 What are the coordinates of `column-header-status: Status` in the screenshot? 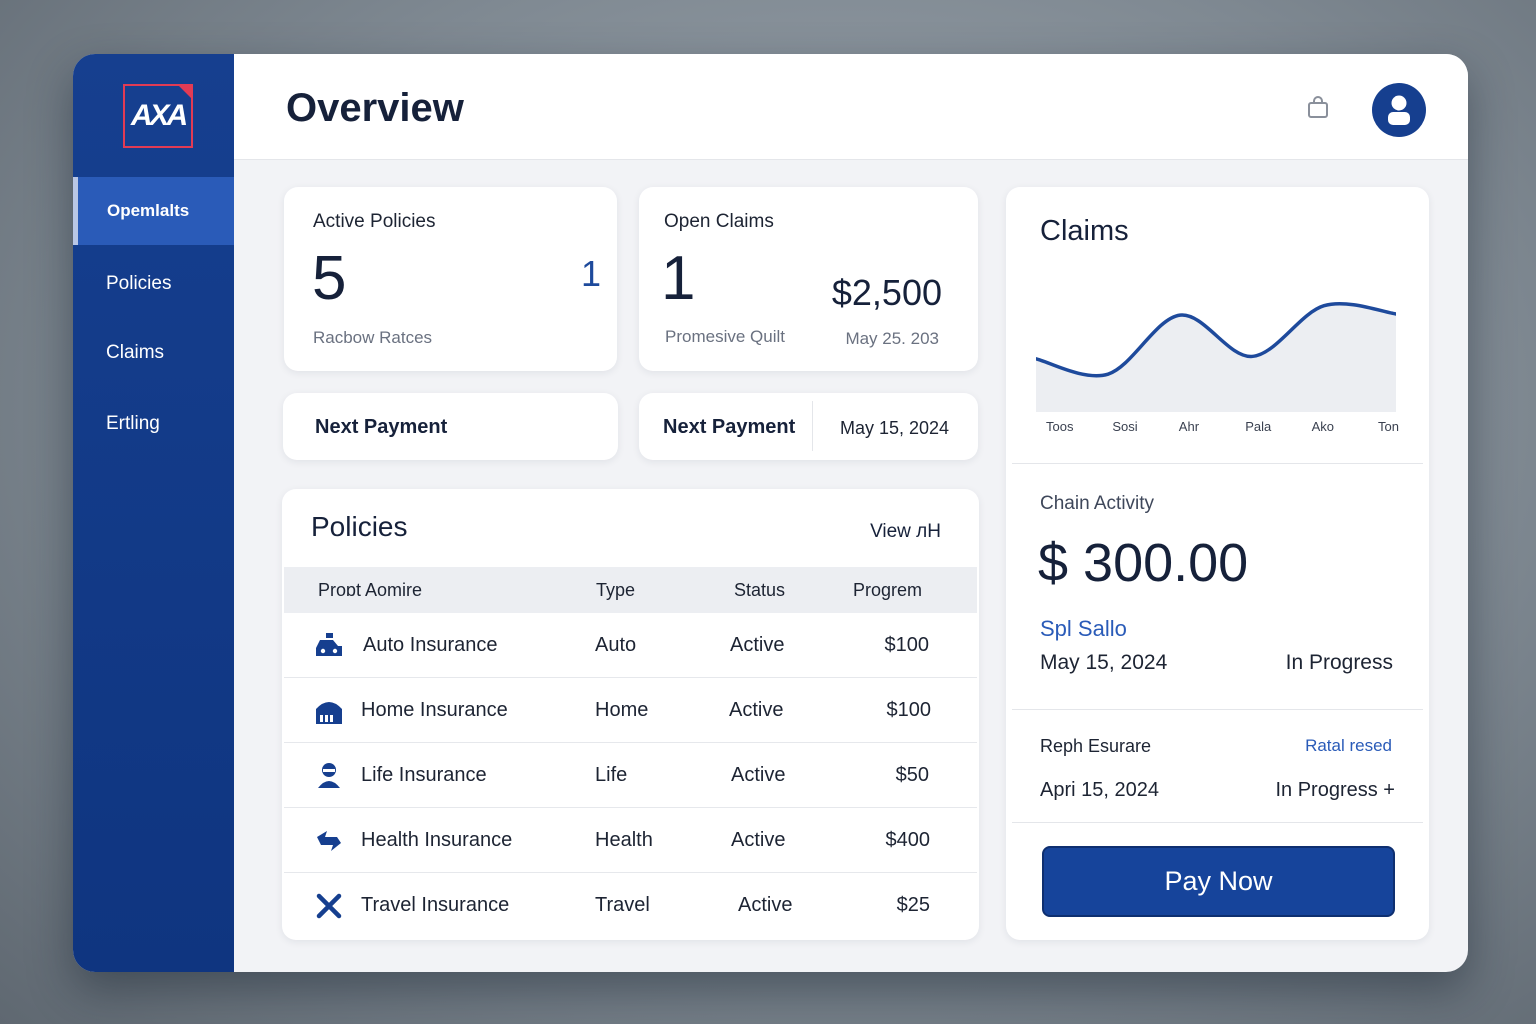 It's located at (760, 590).